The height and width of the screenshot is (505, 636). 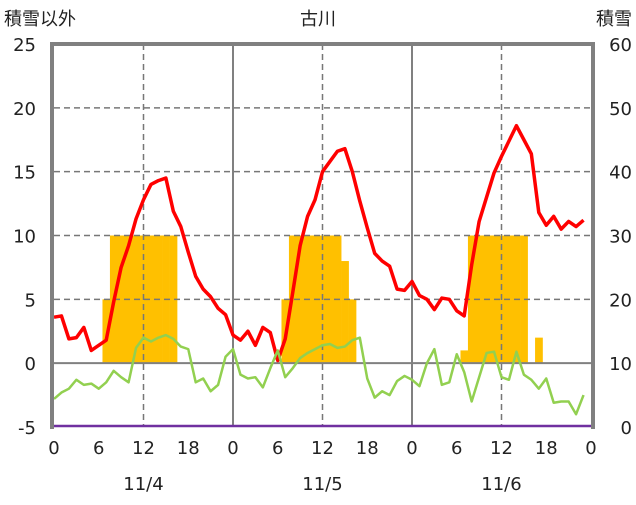 What do you see at coordinates (322, 484) in the screenshot?
I see `date-label: 11/5` at bounding box center [322, 484].